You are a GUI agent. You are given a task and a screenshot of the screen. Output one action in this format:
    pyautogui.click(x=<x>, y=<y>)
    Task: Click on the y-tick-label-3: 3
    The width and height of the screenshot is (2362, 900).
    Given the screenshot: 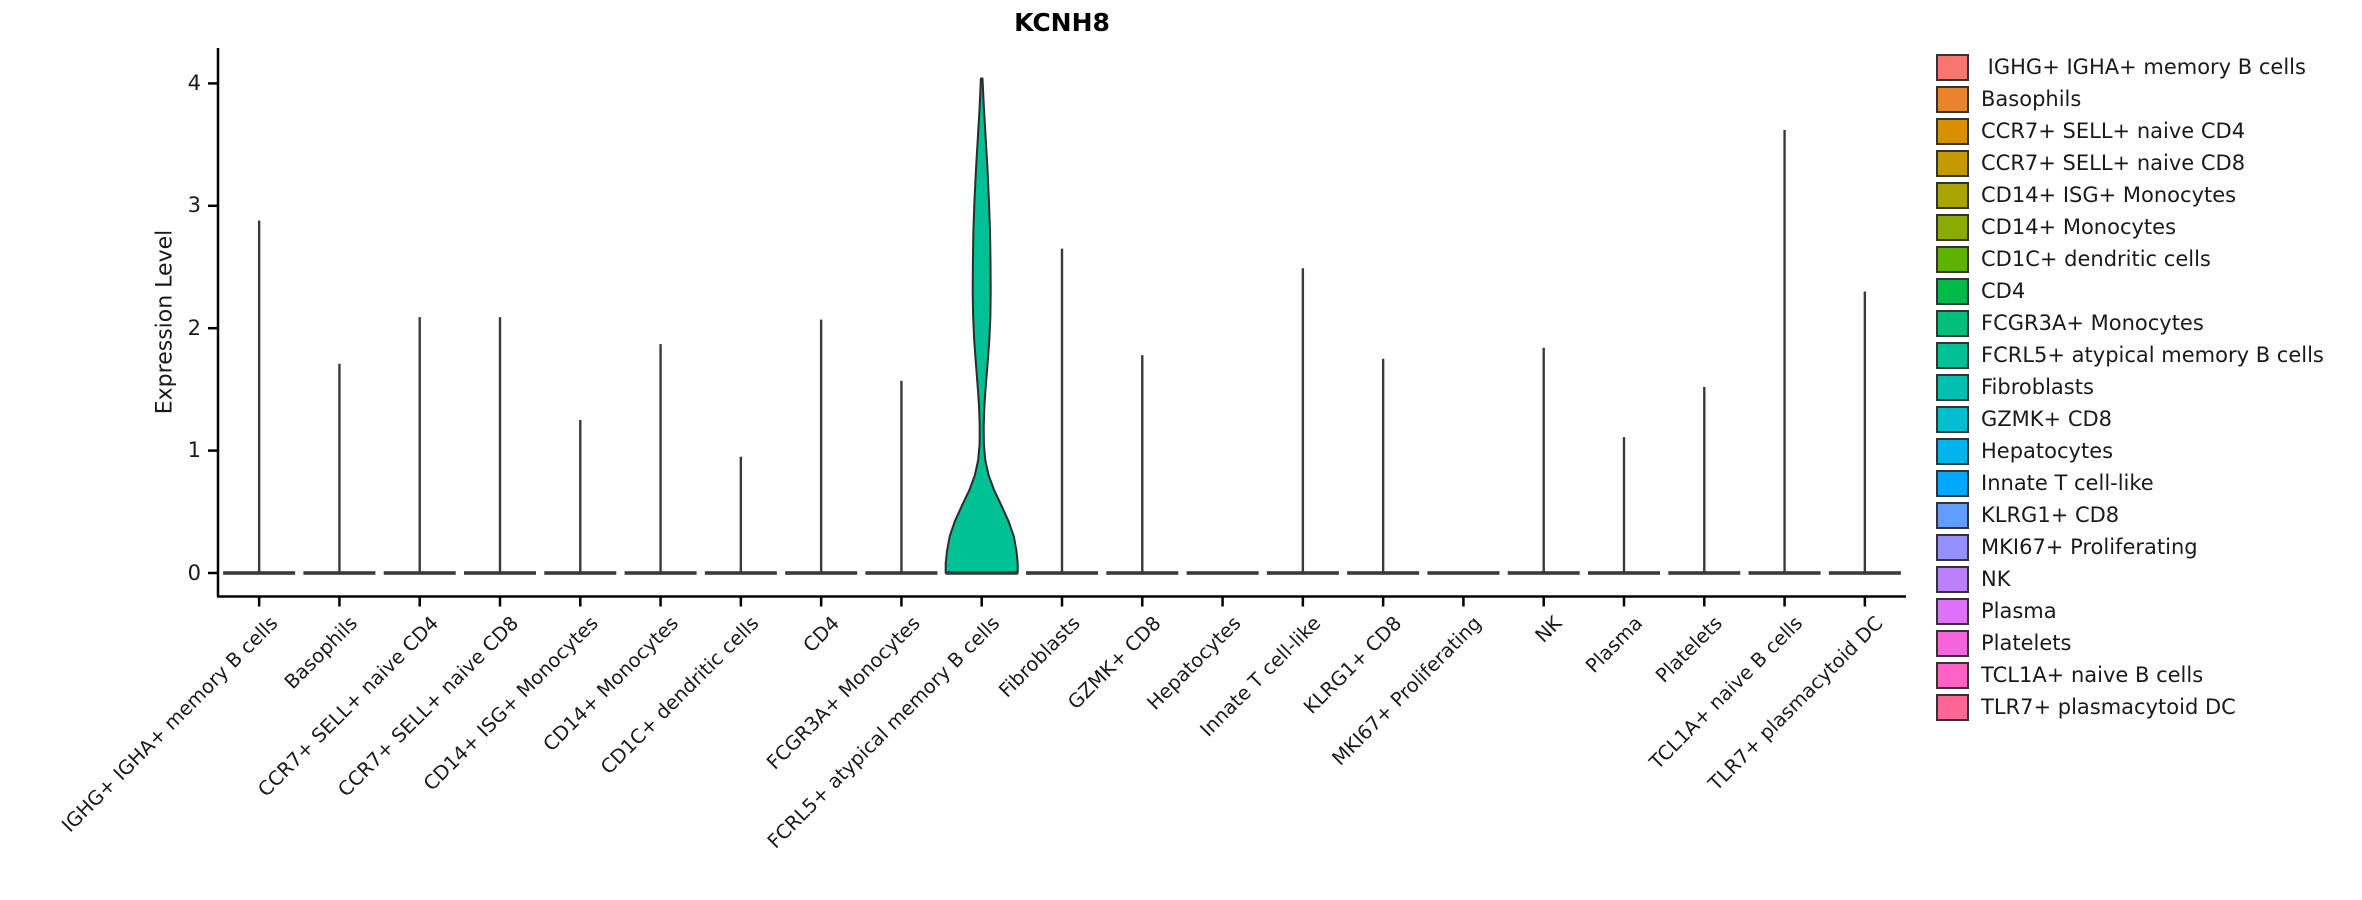 What is the action you would take?
    pyautogui.click(x=194, y=205)
    